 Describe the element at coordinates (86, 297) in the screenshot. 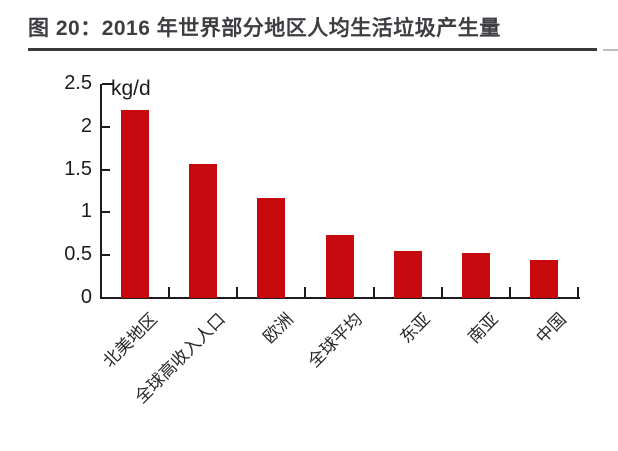

I see `y-tick-label: 0` at that location.